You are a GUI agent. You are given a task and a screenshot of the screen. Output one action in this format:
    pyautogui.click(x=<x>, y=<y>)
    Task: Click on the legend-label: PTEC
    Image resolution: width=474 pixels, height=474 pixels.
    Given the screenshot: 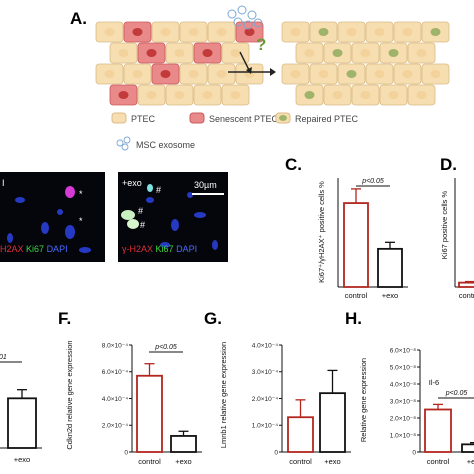 What is the action you would take?
    pyautogui.click(x=143, y=119)
    